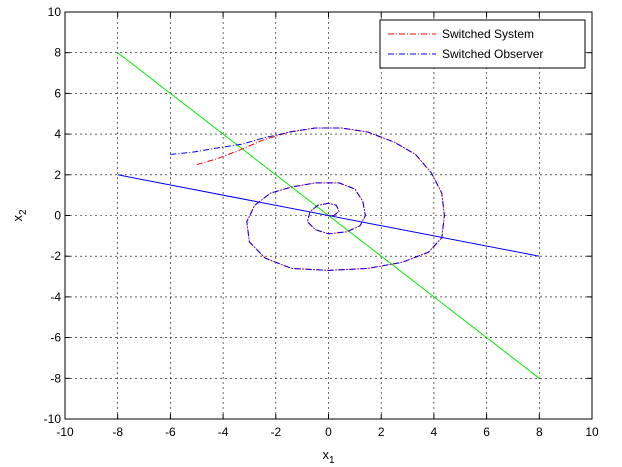 The width and height of the screenshot is (622, 467). I want to click on x-tick-label: 6, so click(486, 432).